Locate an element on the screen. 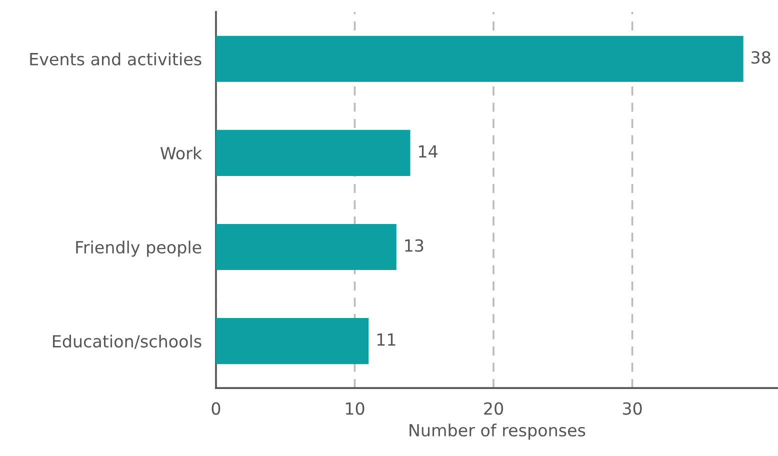  y-tick-label: Work is located at coordinates (181, 153).